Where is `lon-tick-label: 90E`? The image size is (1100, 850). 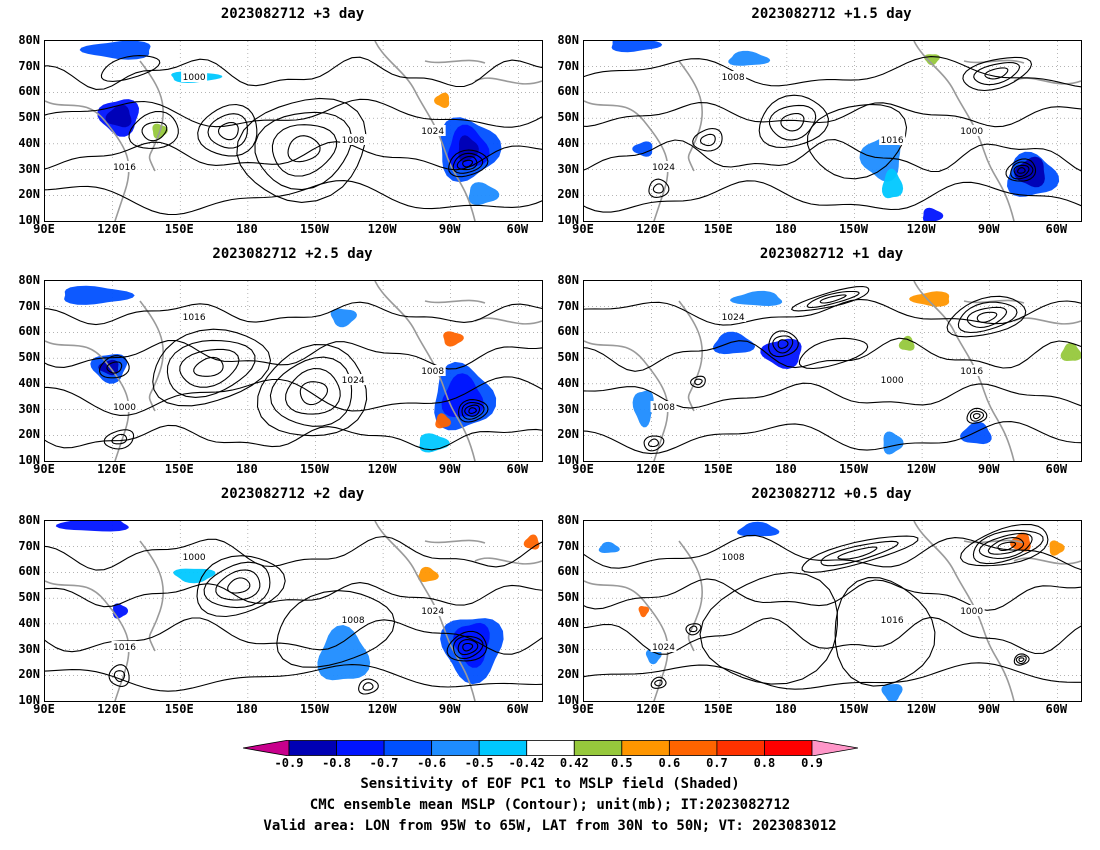
lon-tick-label: 90E is located at coordinates (583, 469).